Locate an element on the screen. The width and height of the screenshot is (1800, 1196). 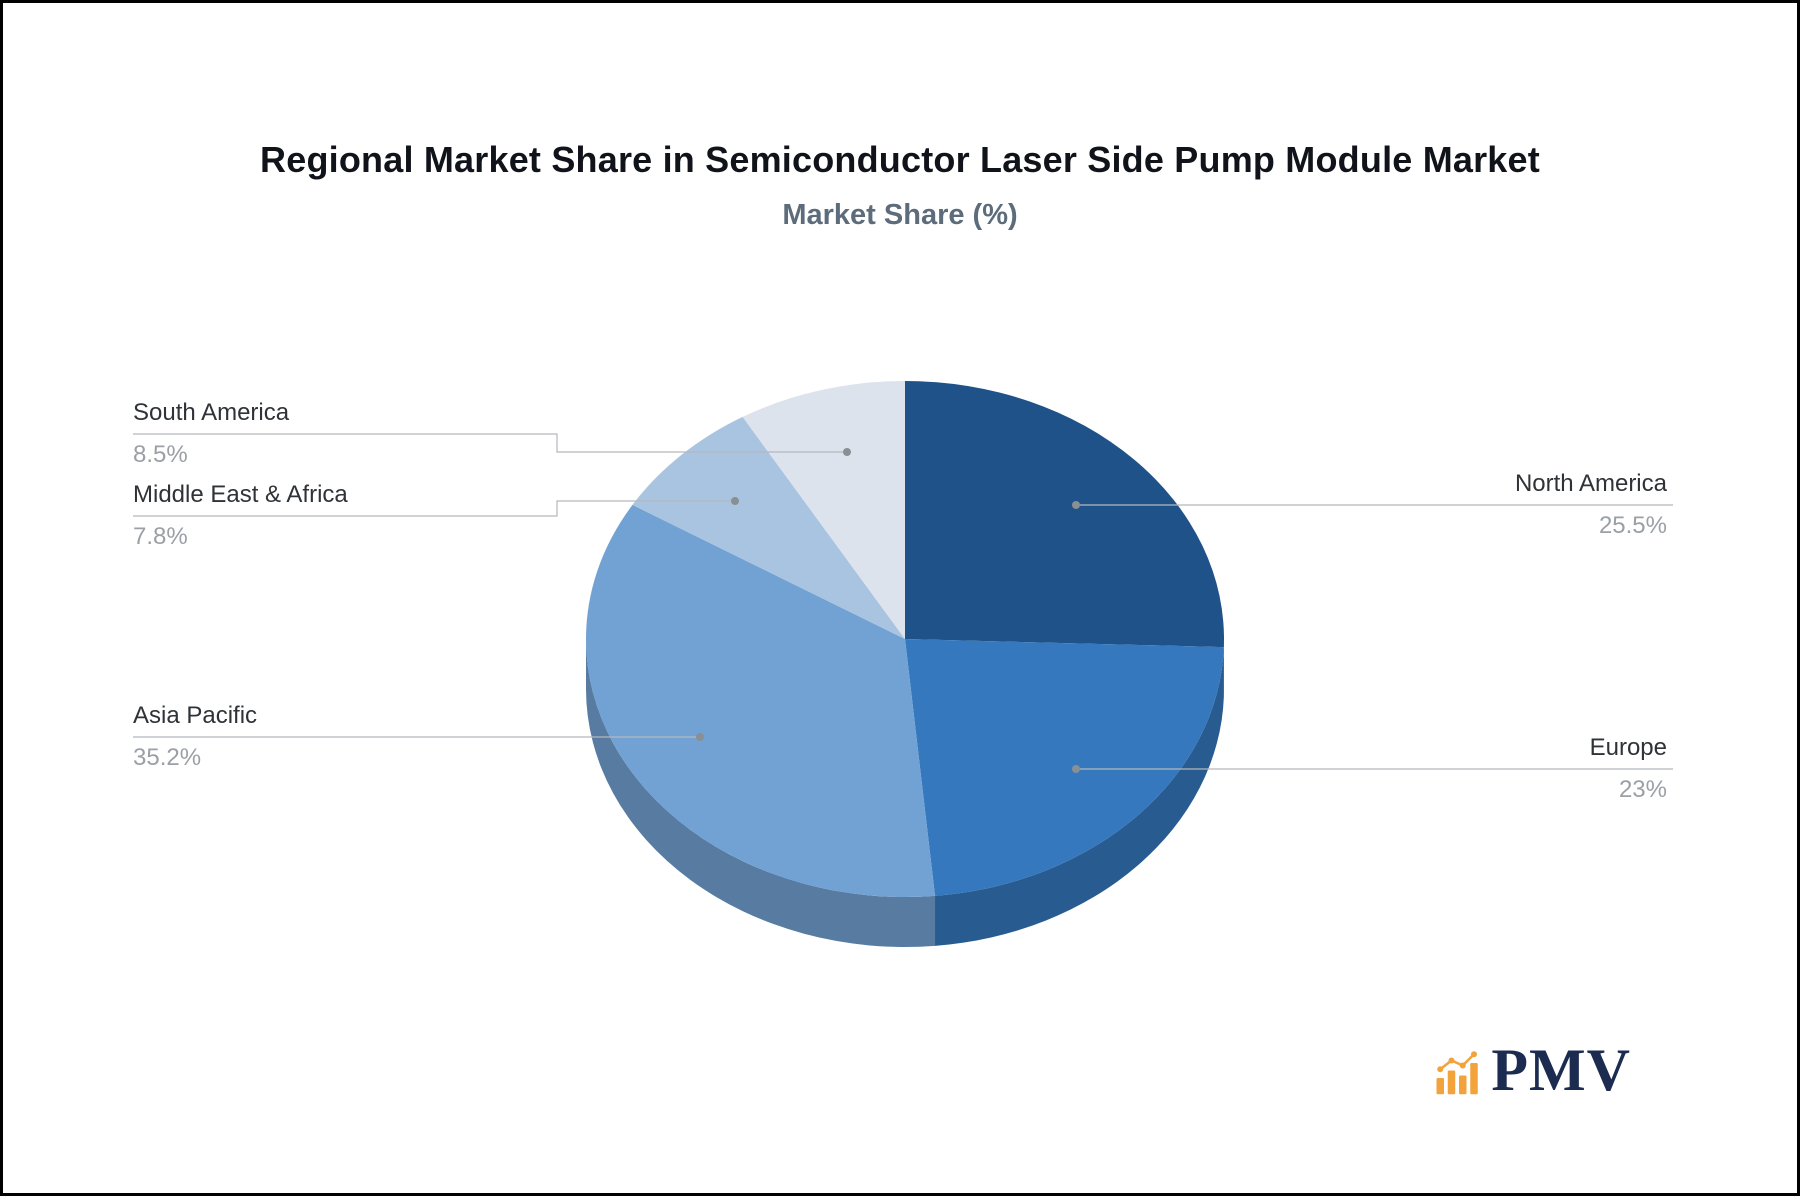
value-asia-pacific: 35.2% is located at coordinates (167, 757).